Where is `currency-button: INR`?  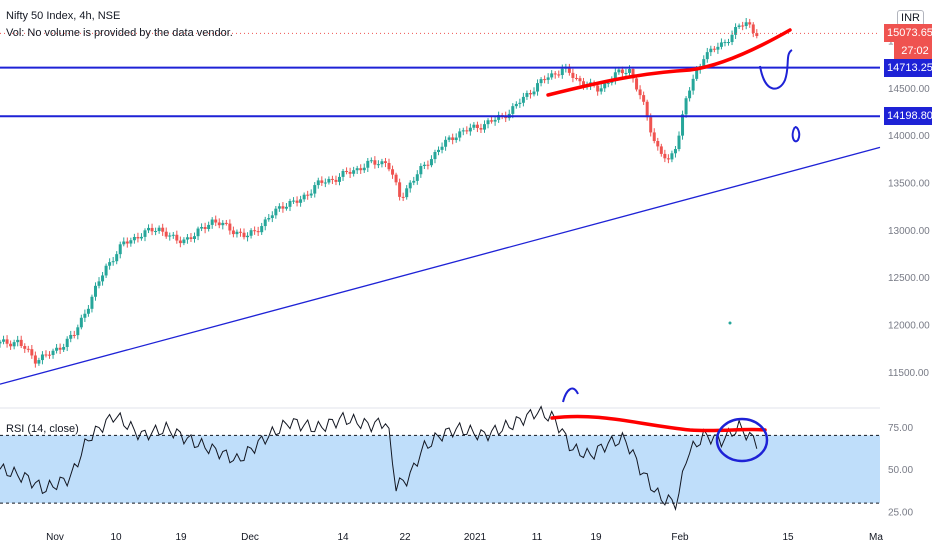
currency-button: INR is located at coordinates (910, 18).